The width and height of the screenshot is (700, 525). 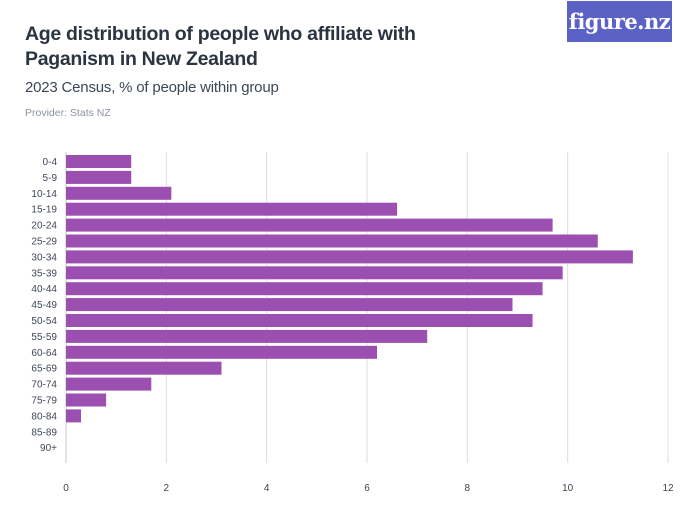 I want to click on category-label: 45-49, so click(x=44, y=305).